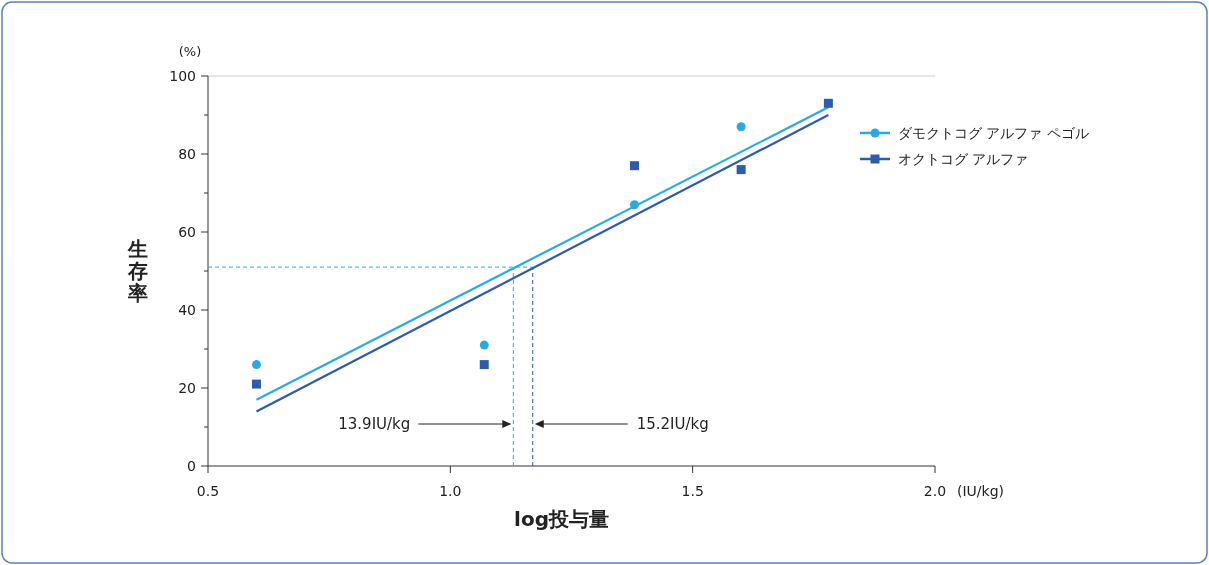 This screenshot has width=1209, height=565. What do you see at coordinates (187, 153) in the screenshot?
I see `y-tick-label: 80` at bounding box center [187, 153].